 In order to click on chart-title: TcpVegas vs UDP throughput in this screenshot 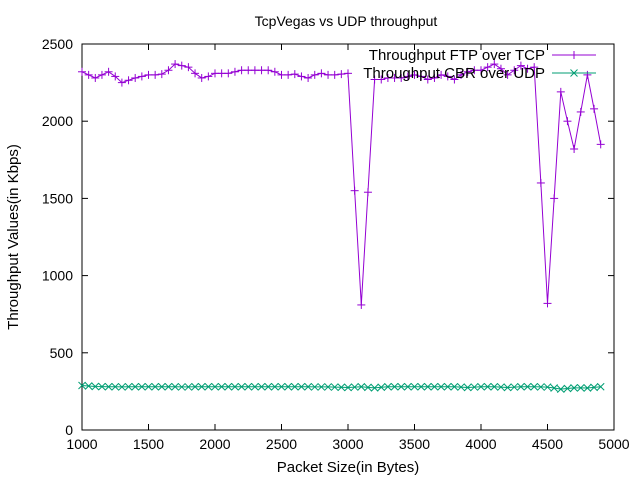, I will do `click(346, 21)`.